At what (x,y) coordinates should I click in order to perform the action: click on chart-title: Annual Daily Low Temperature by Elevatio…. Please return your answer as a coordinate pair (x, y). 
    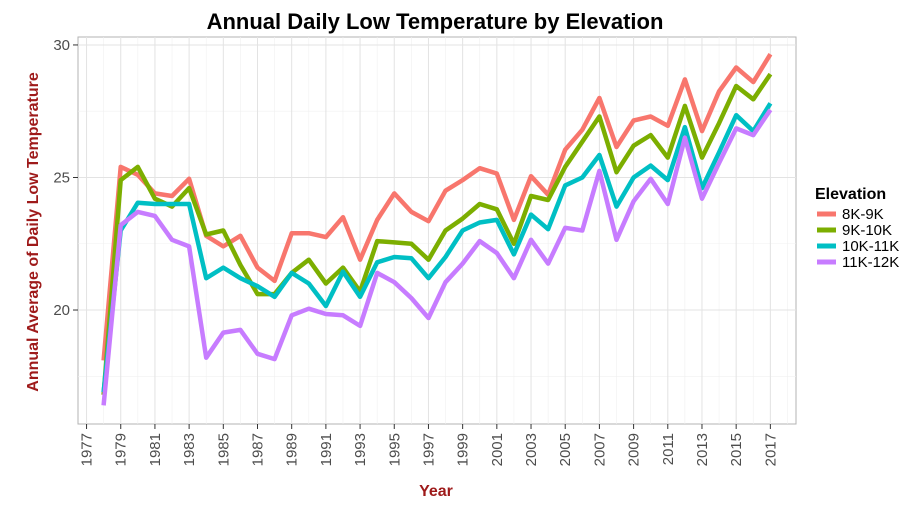
    Looking at the image, I should click on (435, 21).